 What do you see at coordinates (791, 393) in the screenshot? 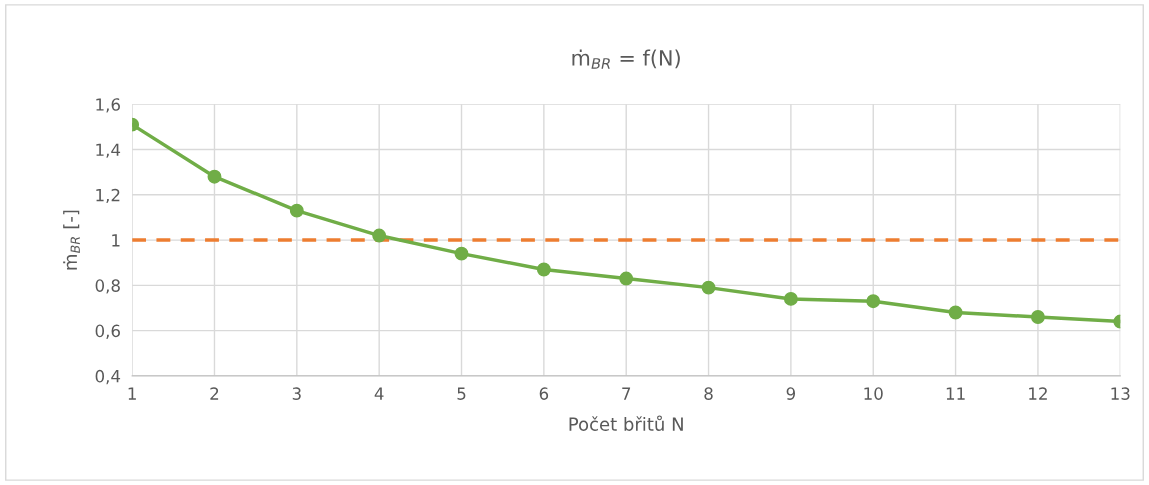
I see `x-tick-label: 9` at bounding box center [791, 393].